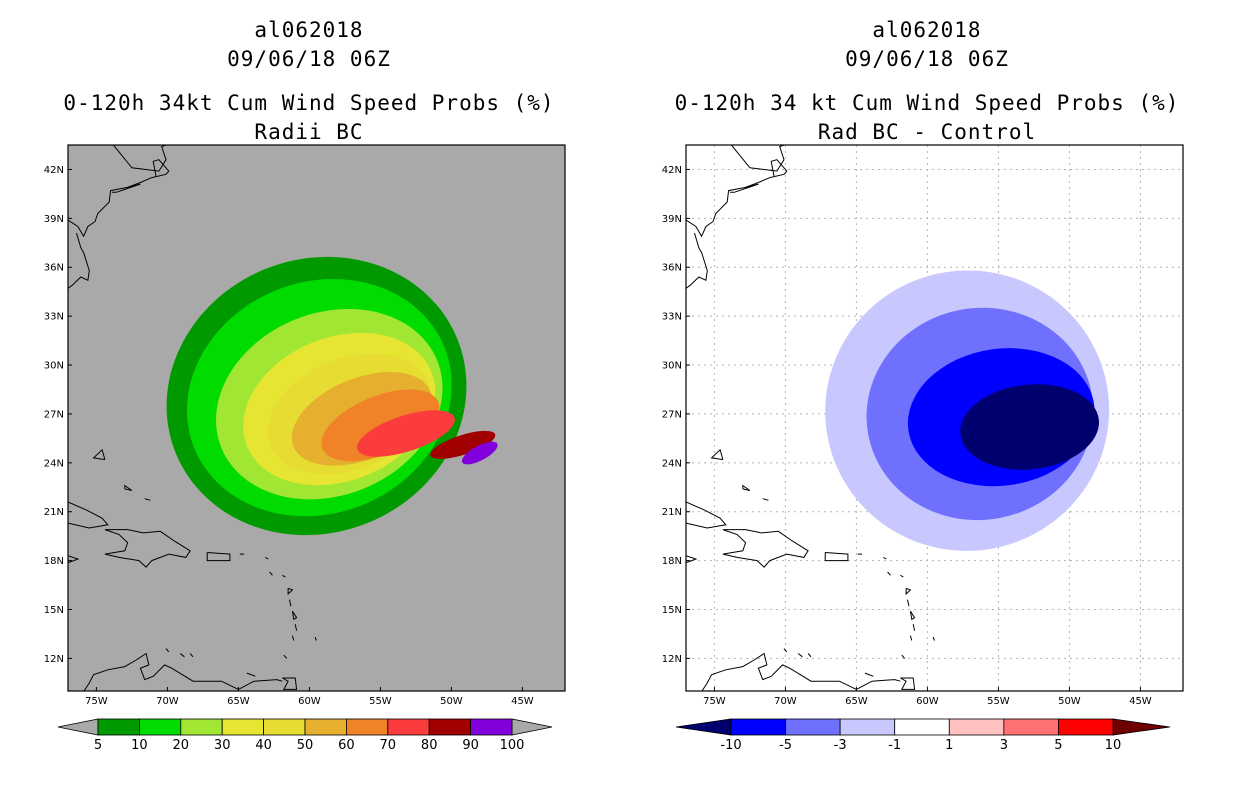  I want to click on left-title-storm-id: al062018, so click(309, 30).